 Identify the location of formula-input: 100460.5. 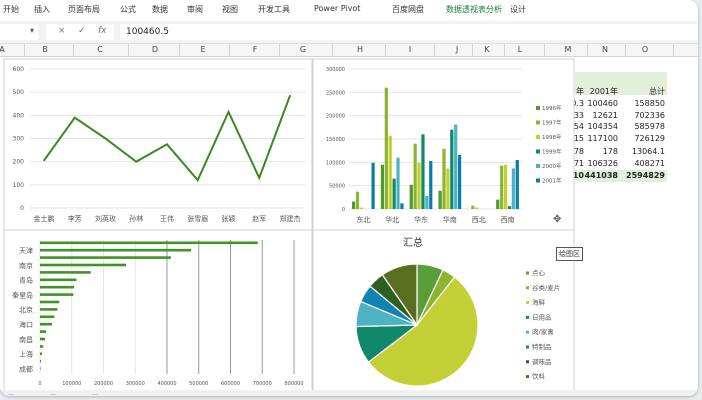
(409, 32).